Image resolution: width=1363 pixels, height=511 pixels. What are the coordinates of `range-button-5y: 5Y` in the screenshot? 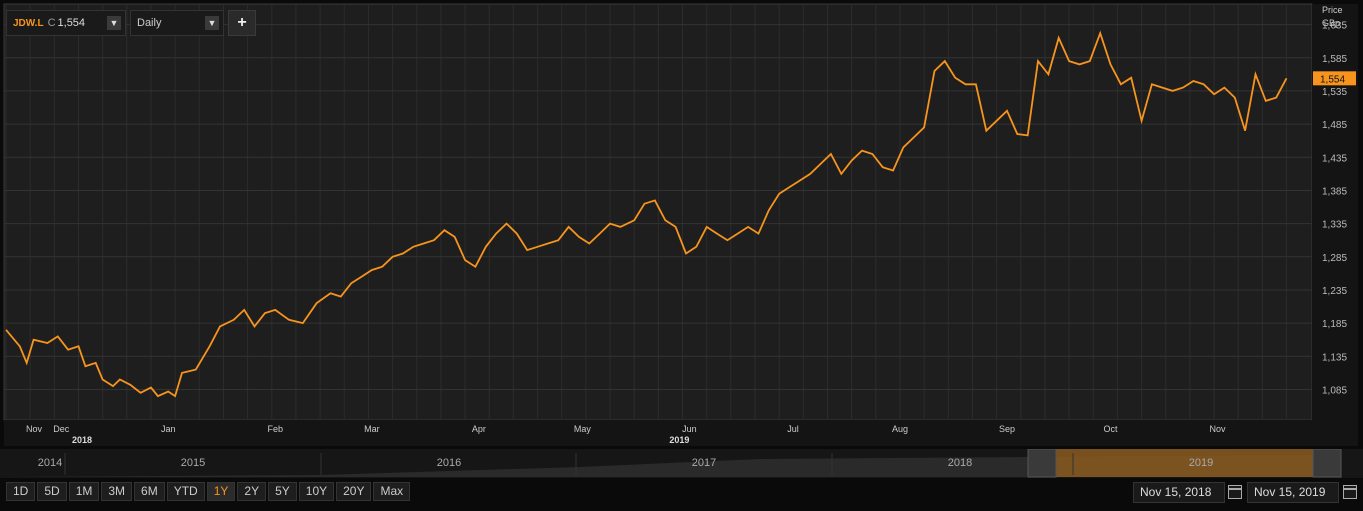 It's located at (282, 491).